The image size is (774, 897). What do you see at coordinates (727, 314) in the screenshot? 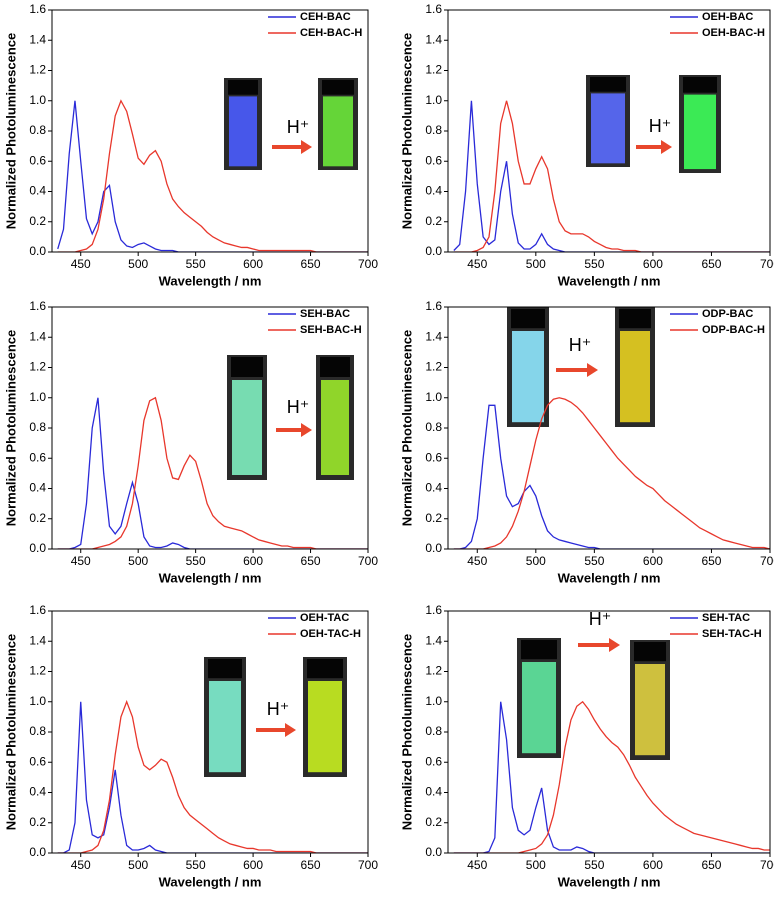
I see `legend-label: ODP-BAC` at bounding box center [727, 314].